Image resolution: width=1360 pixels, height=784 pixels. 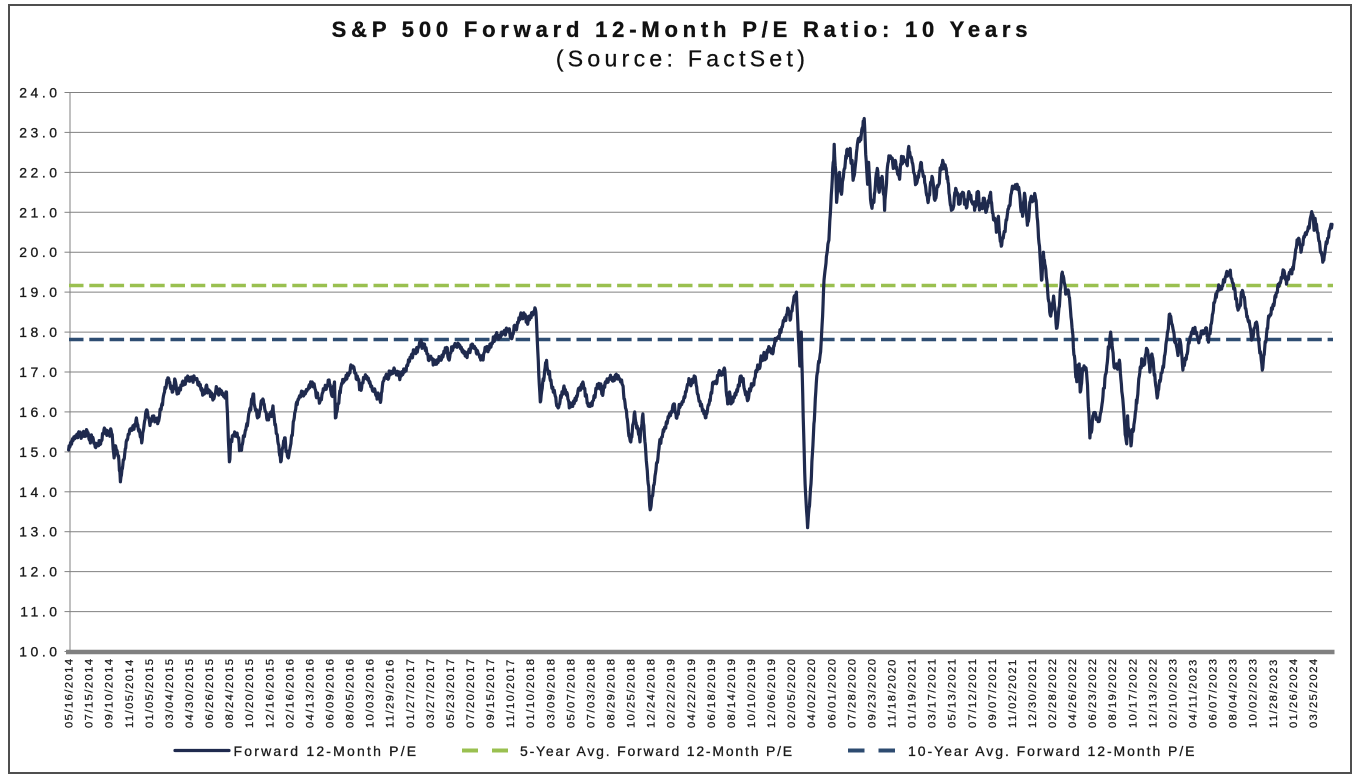 What do you see at coordinates (210, 692) in the screenshot?
I see `svg-text: 06/26/2015` at bounding box center [210, 692].